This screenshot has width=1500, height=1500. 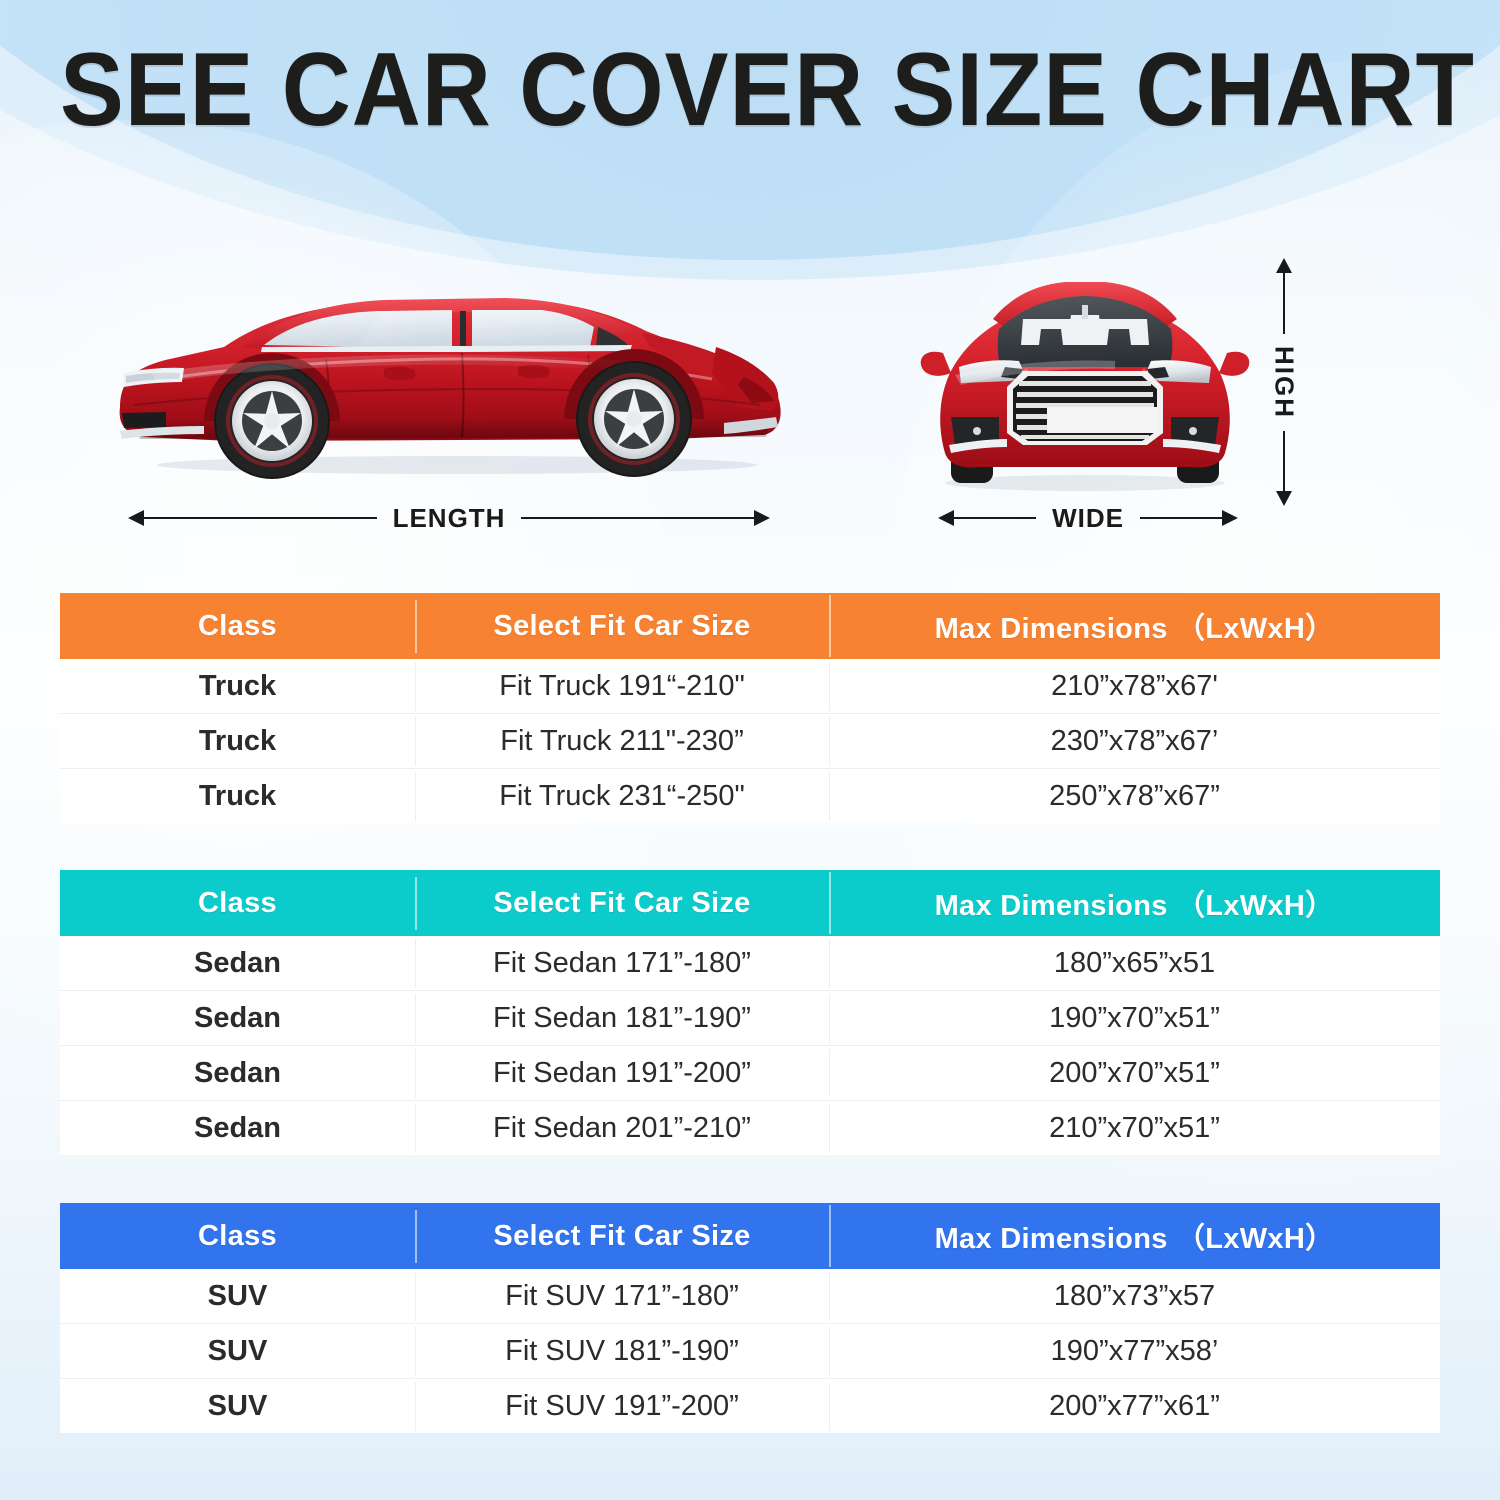 I want to click on arrow-line-top, so click(x=1284, y=303).